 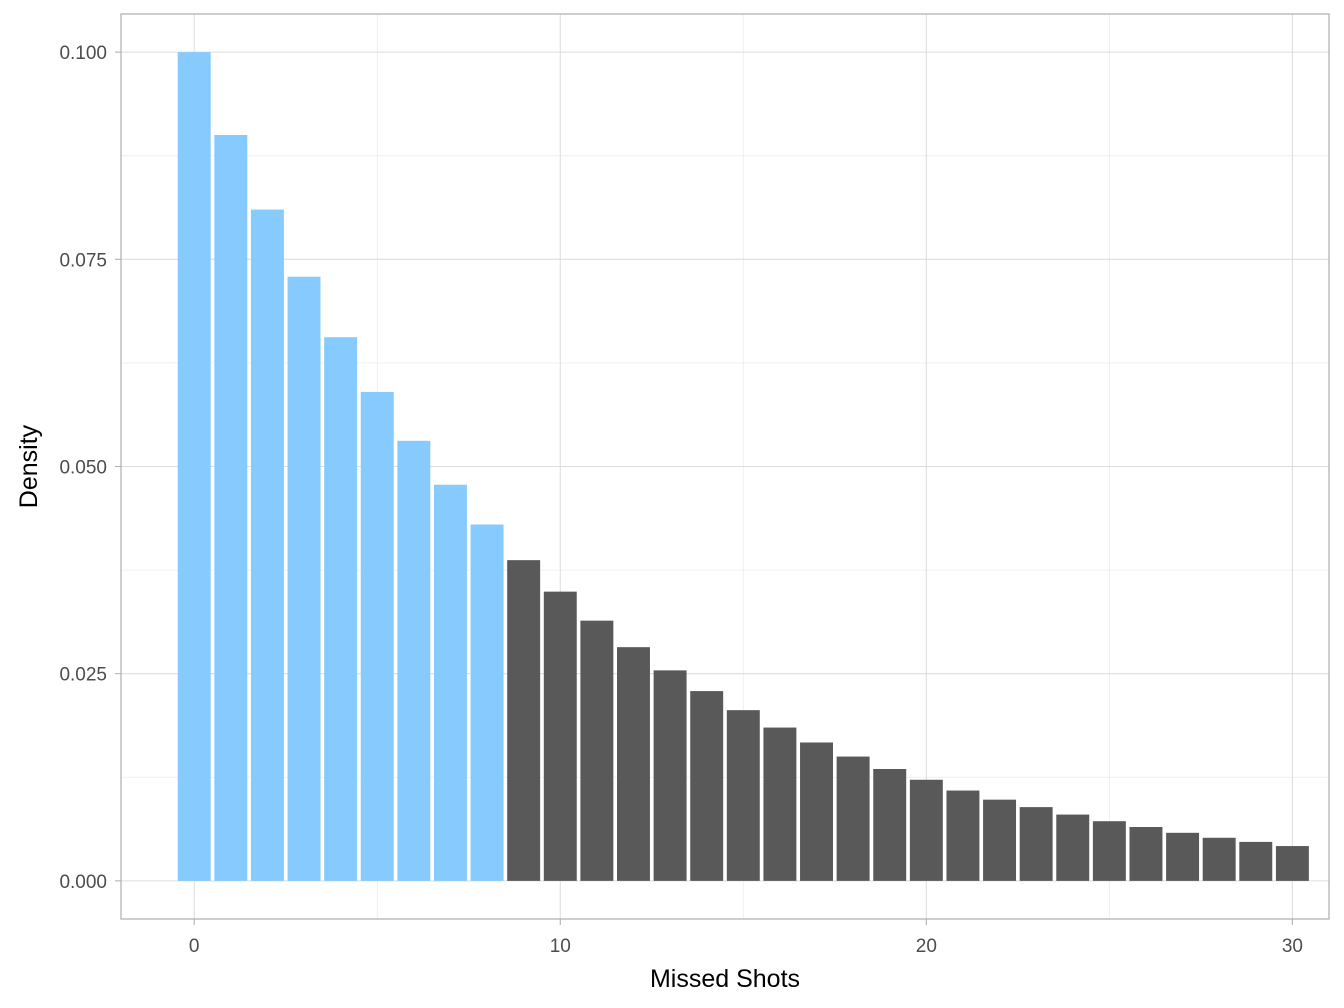 What do you see at coordinates (194, 946) in the screenshot?
I see `x-tick-label: 0` at bounding box center [194, 946].